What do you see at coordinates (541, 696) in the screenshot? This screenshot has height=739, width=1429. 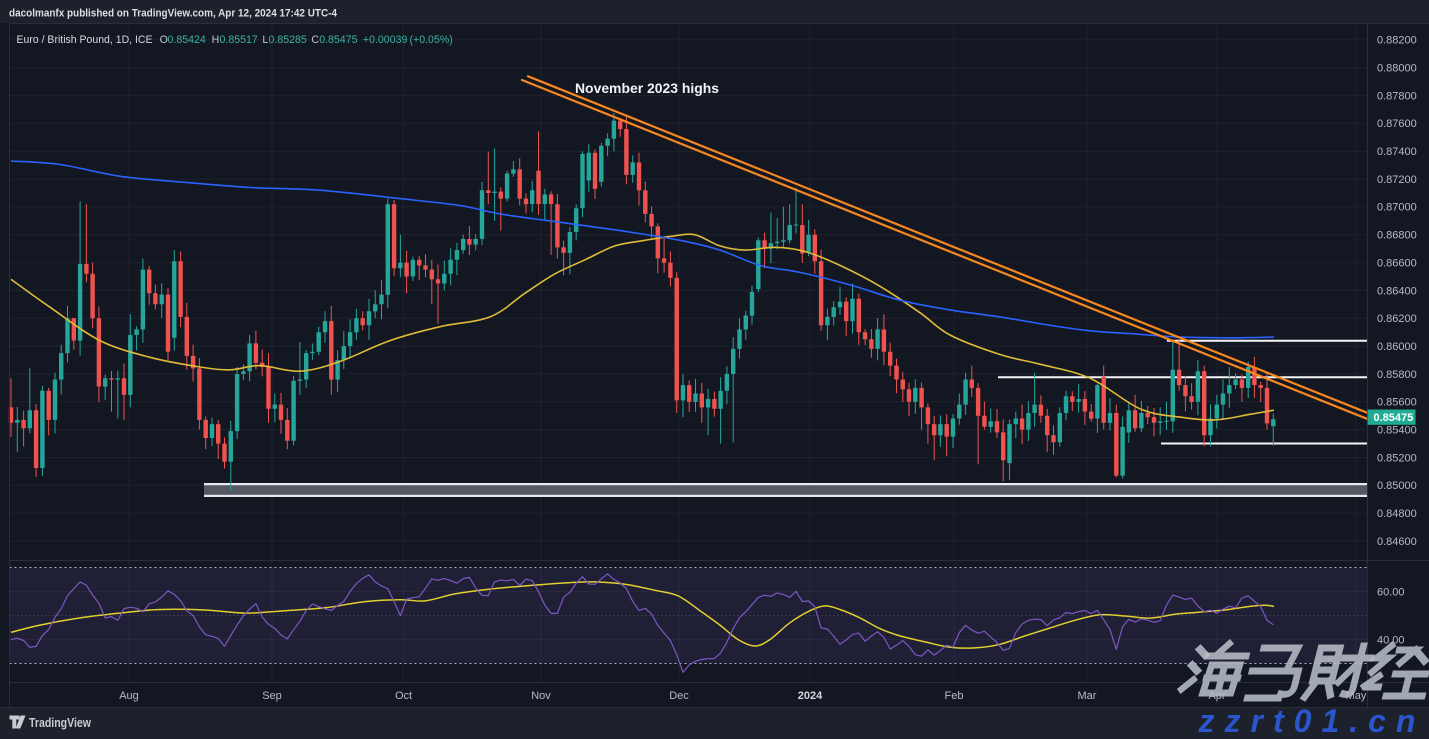 I see `svg-text: Nov` at bounding box center [541, 696].